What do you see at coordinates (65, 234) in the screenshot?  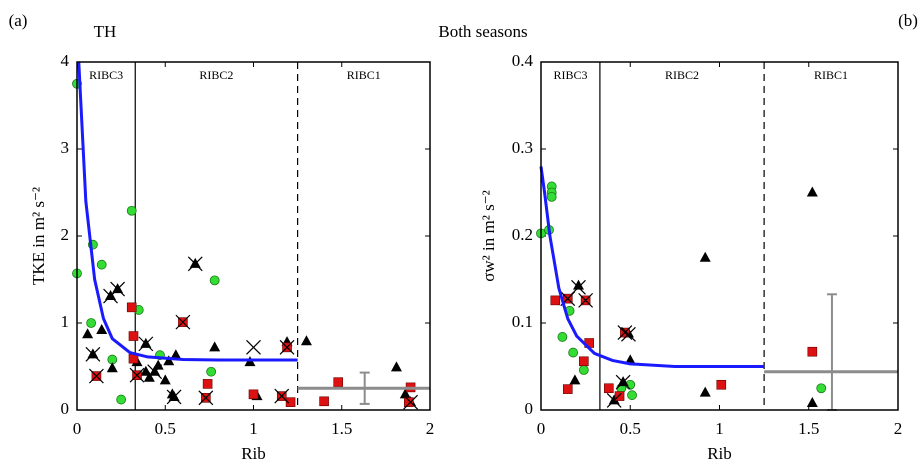 I see `y-tick-label: 2` at bounding box center [65, 234].